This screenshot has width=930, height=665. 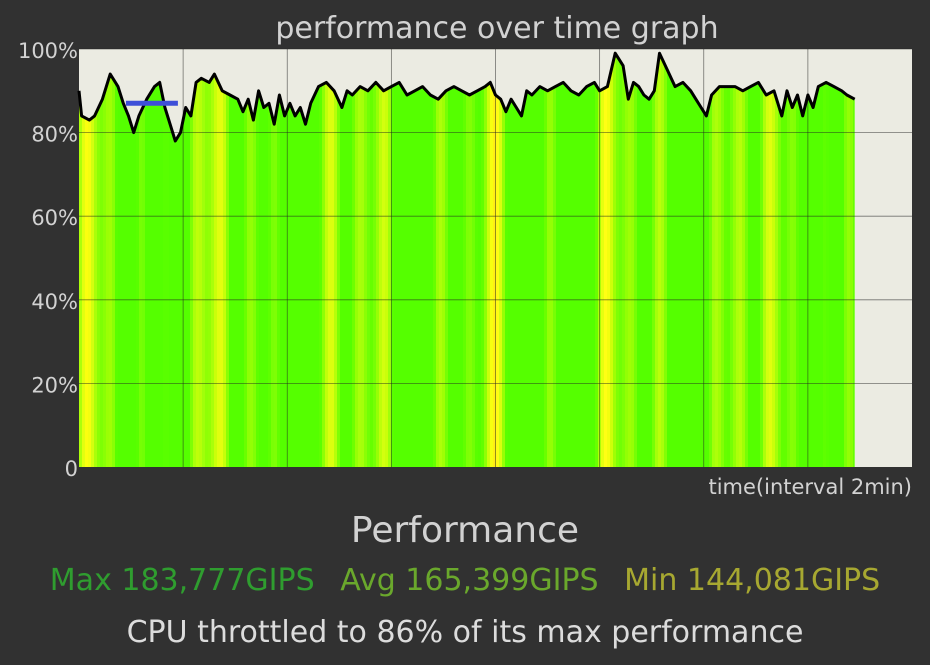 What do you see at coordinates (48, 51) in the screenshot?
I see `y-tick-label: 100%` at bounding box center [48, 51].